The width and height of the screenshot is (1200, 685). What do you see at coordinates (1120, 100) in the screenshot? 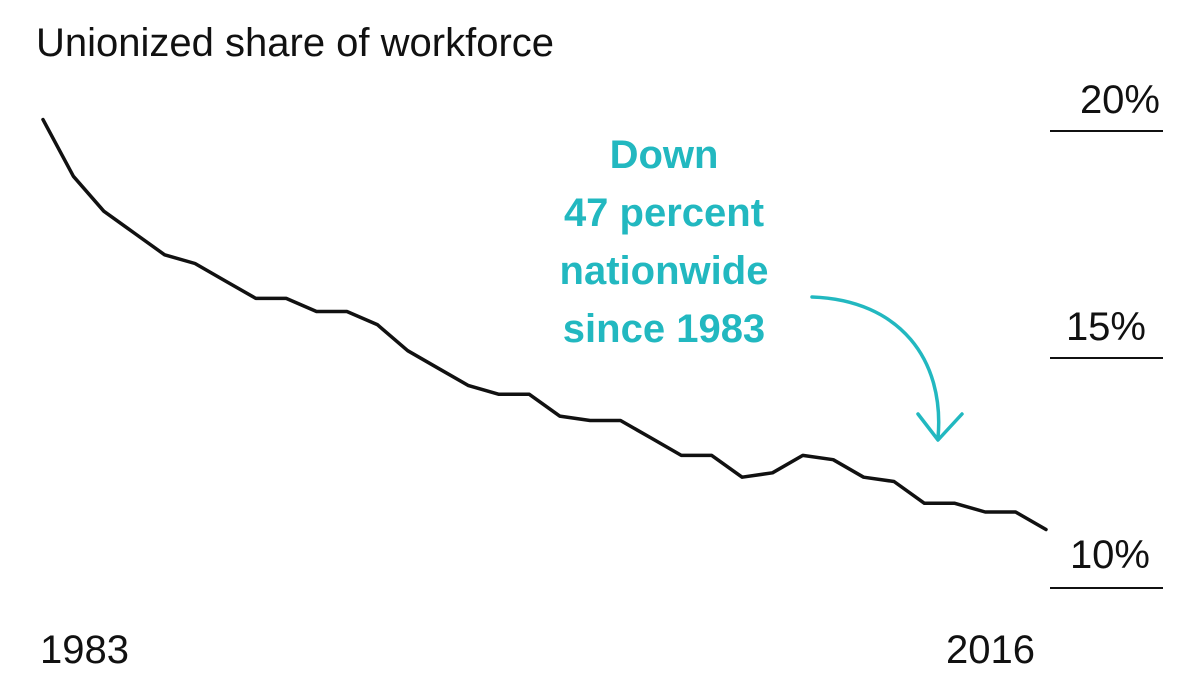
I see `y-tick-label-20: 20%` at bounding box center [1120, 100].